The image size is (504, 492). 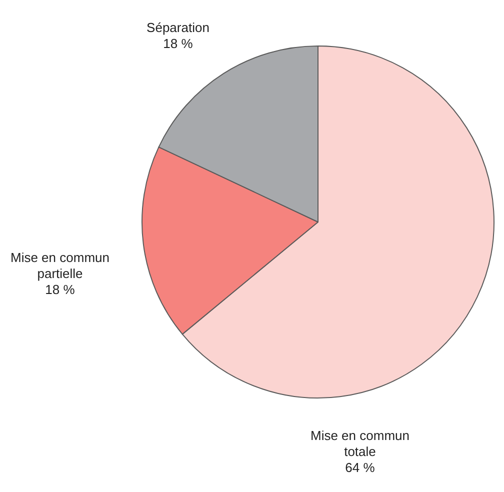 I want to click on data-label: 64 %, so click(x=360, y=467).